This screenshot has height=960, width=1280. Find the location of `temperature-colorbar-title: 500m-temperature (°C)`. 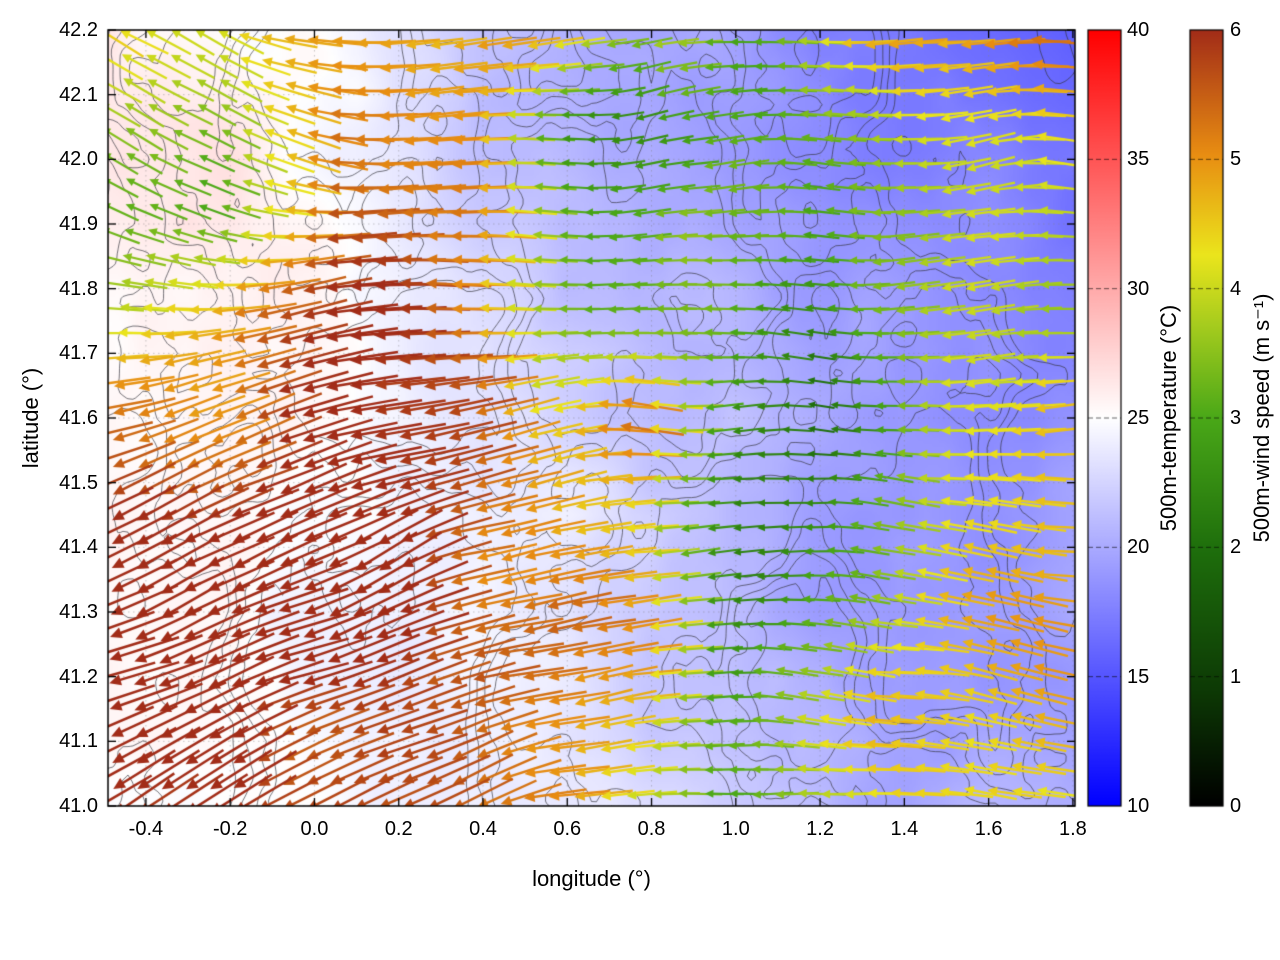

temperature-colorbar-title: 500m-temperature (°C) is located at coordinates (1168, 418).